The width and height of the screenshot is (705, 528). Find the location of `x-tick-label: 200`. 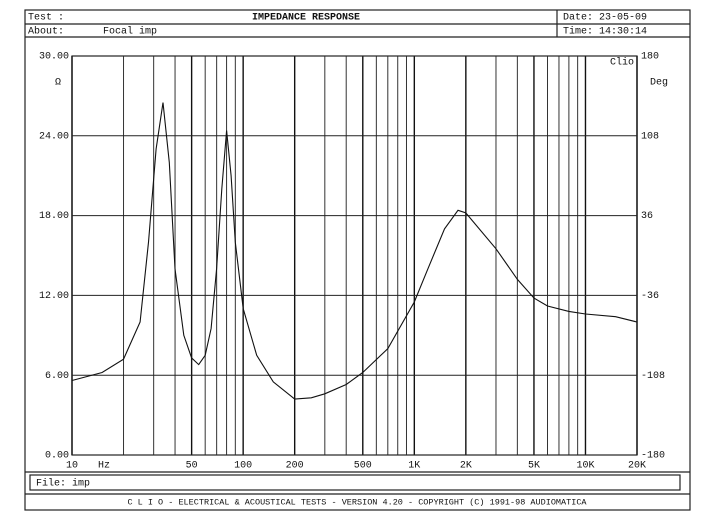

x-tick-label: 200 is located at coordinates (295, 466).